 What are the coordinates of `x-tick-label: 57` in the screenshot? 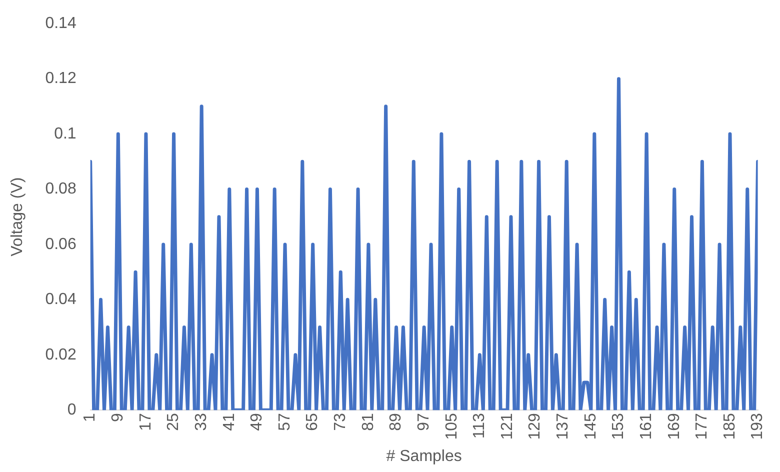 It's located at (285, 422).